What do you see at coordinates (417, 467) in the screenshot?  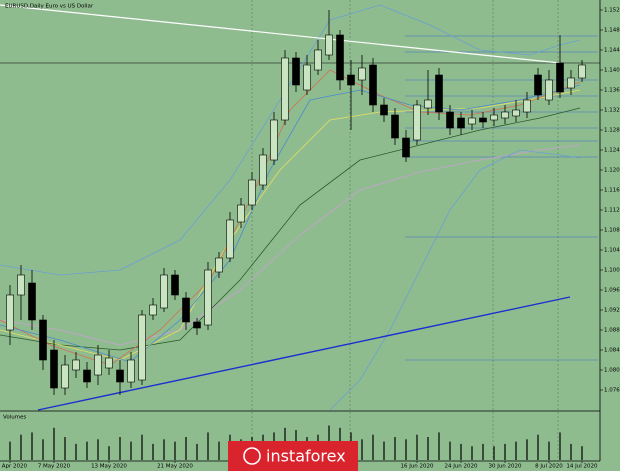 I see `x-tick-label: 16 Jun 2020` at bounding box center [417, 467].